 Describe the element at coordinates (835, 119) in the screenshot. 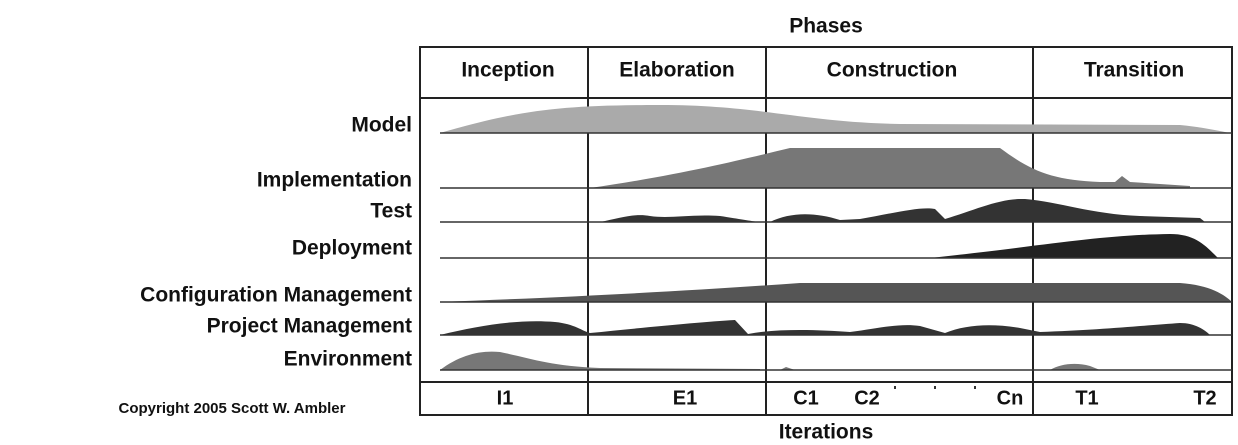

I see `model-hump` at that location.